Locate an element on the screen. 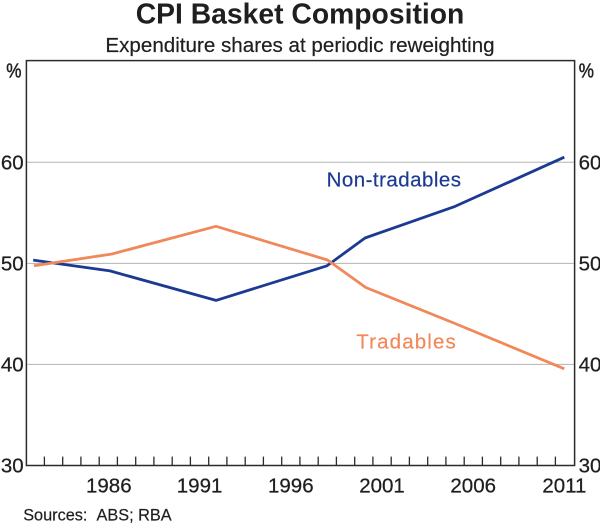 This screenshot has height=524, width=600. svg-text: 2011 is located at coordinates (564, 486).